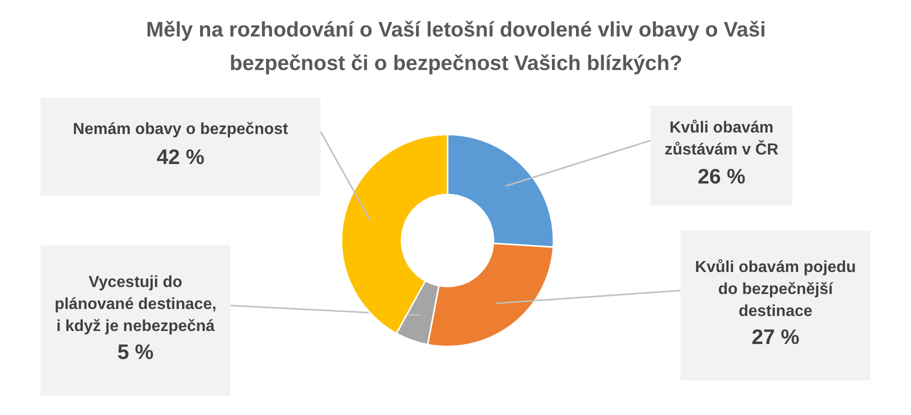  Describe the element at coordinates (180, 129) in the screenshot. I see `slice-label: Nemám obavy o bezpečnost` at that location.